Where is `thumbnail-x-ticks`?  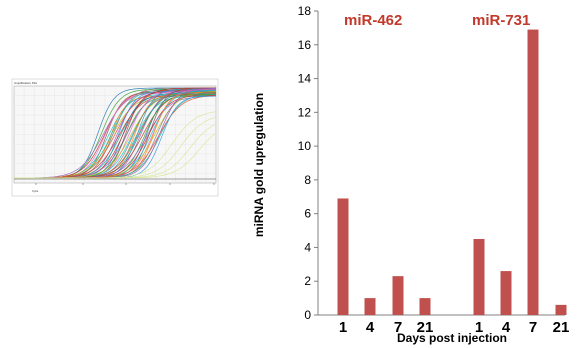 thumbnail-x-ticks is located at coordinates (125, 184).